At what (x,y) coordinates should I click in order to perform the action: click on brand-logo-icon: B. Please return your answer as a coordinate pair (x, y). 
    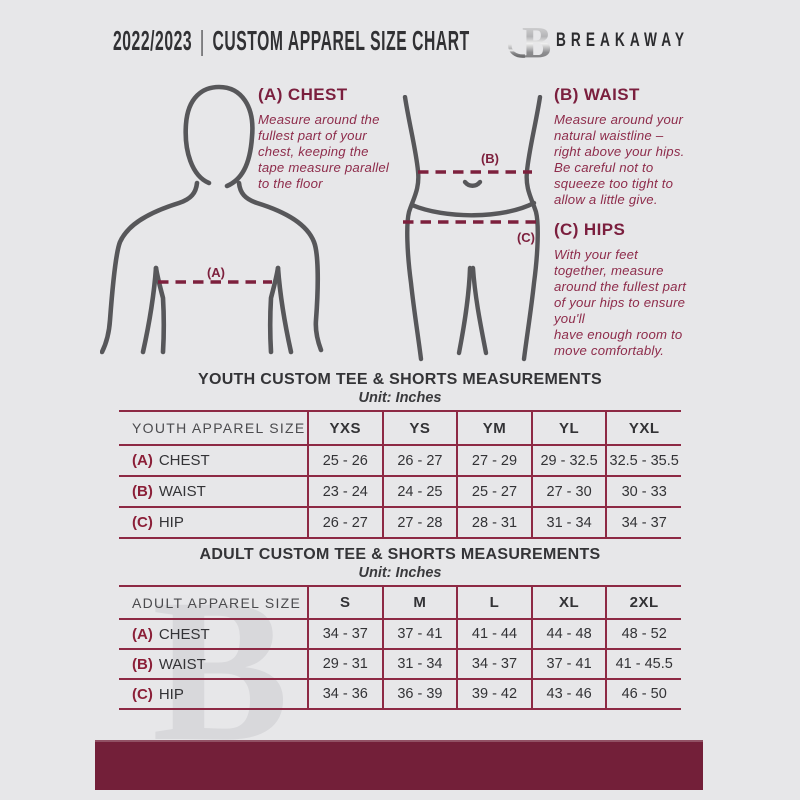
    Looking at the image, I should click on (529, 42).